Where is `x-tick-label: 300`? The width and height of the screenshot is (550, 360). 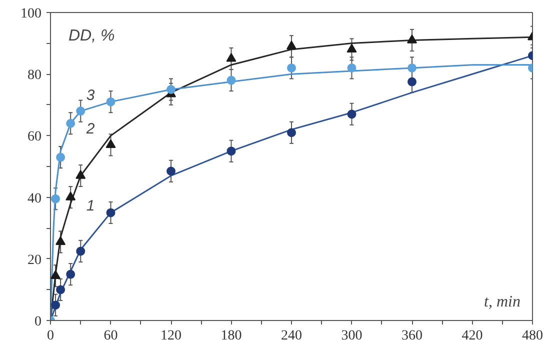
x-tick-label: 300 is located at coordinates (351, 336).